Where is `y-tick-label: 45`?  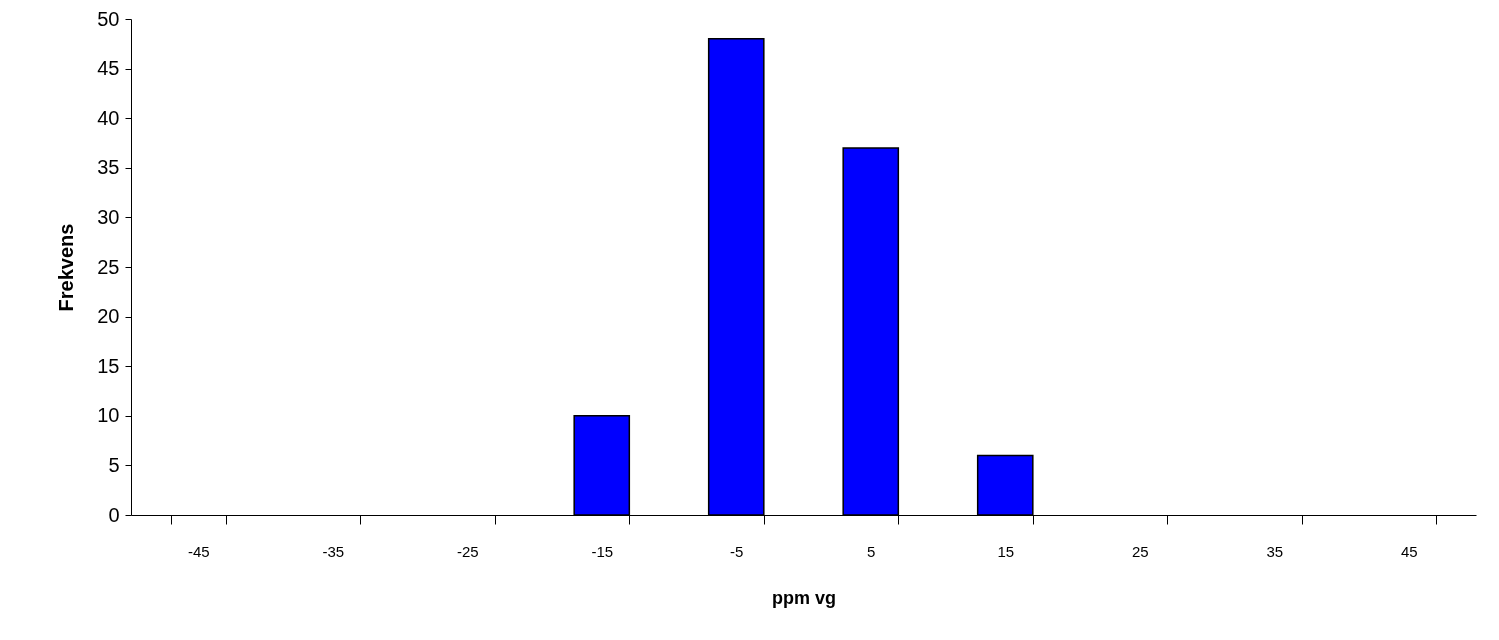 y-tick-label: 45 is located at coordinates (108, 68).